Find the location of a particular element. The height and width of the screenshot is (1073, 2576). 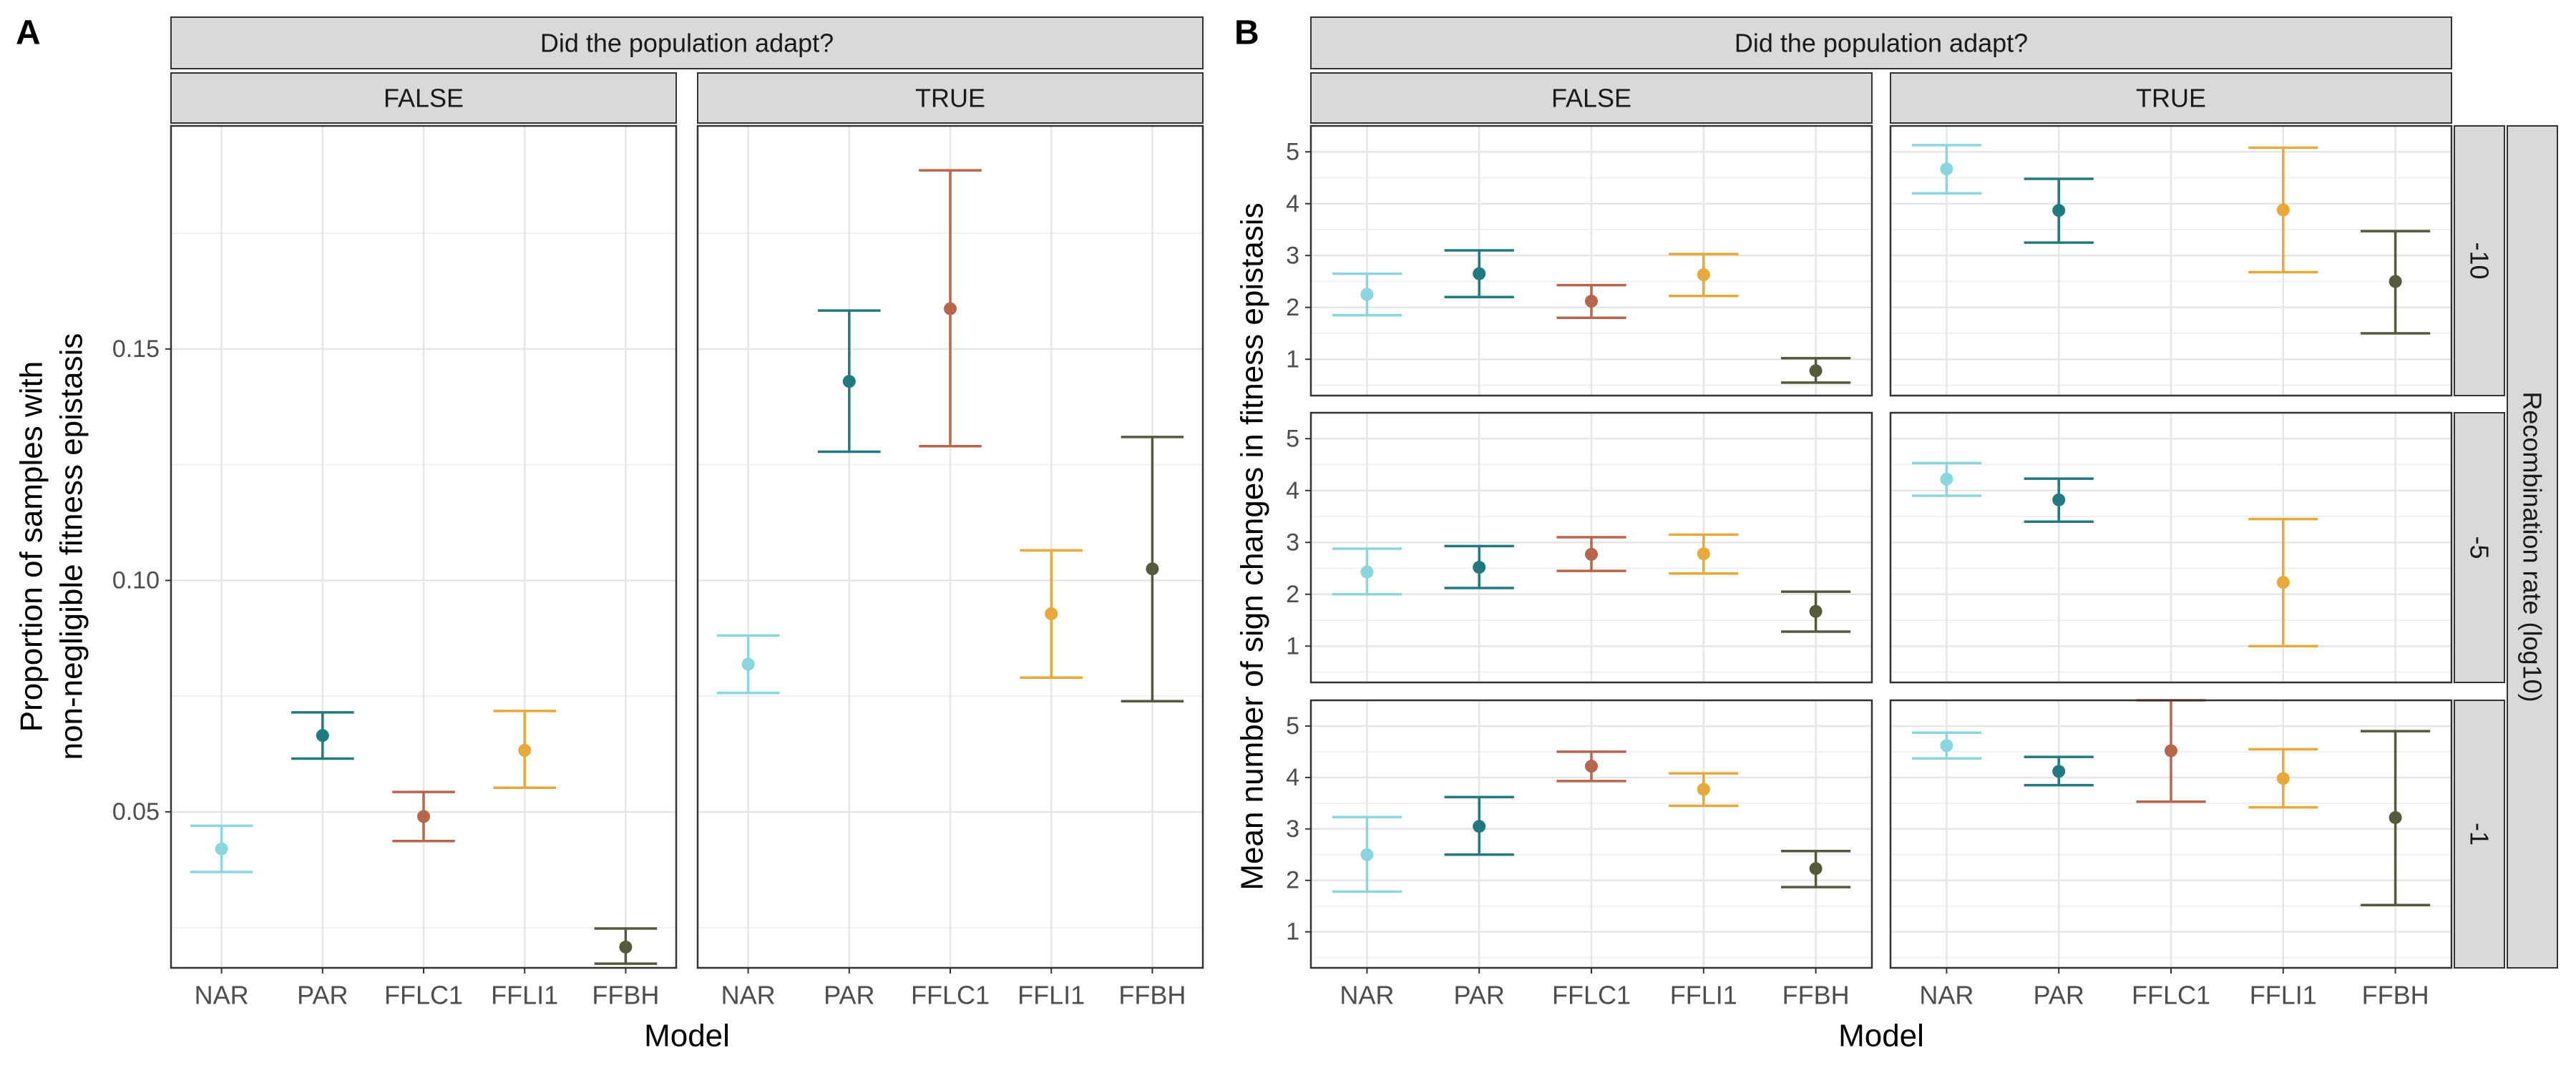

point-panelB-row-10-TRUE-FFLI1 is located at coordinates (2283, 210).